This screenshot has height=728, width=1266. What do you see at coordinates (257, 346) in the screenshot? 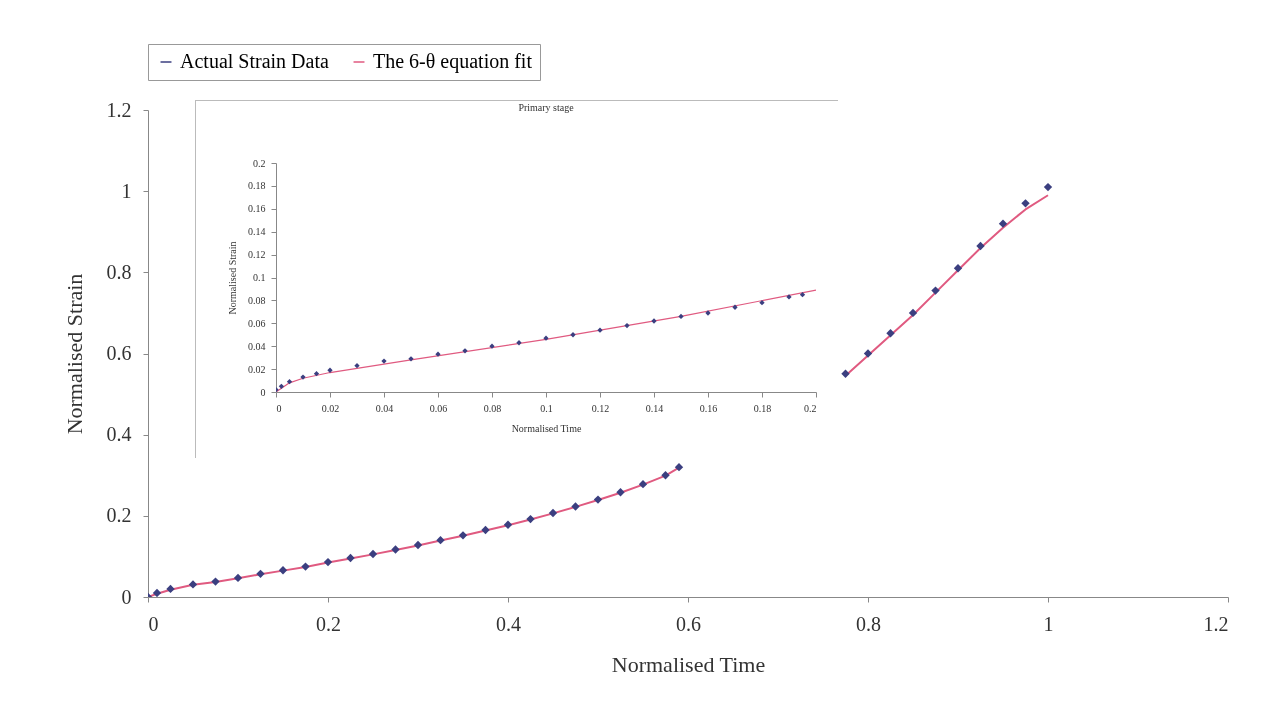
I see `y-tick-label: 0.04` at bounding box center [257, 346].